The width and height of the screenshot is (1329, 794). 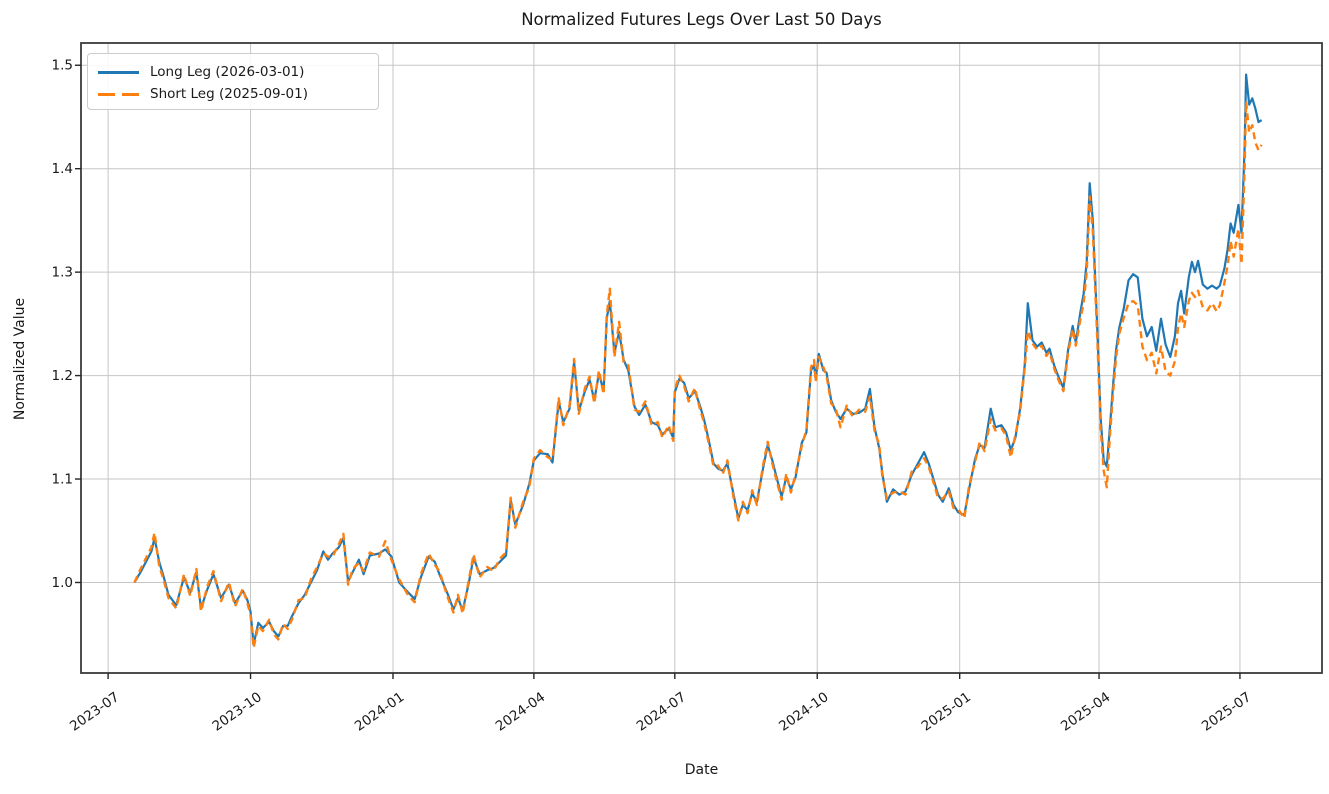 I want to click on y-axis-label: Normalized Value, so click(x=20, y=359).